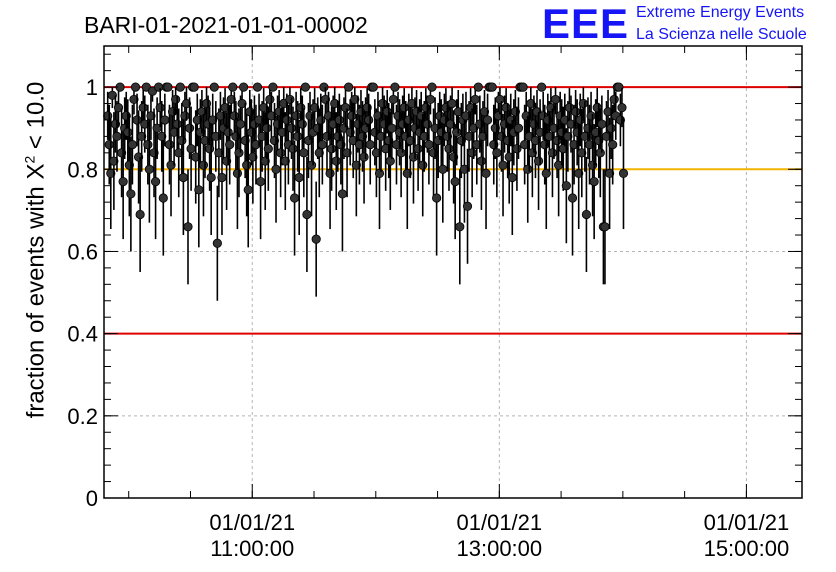 Image resolution: width=836 pixels, height=572 pixels. I want to click on y-tick-label: 0.8, so click(82, 169).